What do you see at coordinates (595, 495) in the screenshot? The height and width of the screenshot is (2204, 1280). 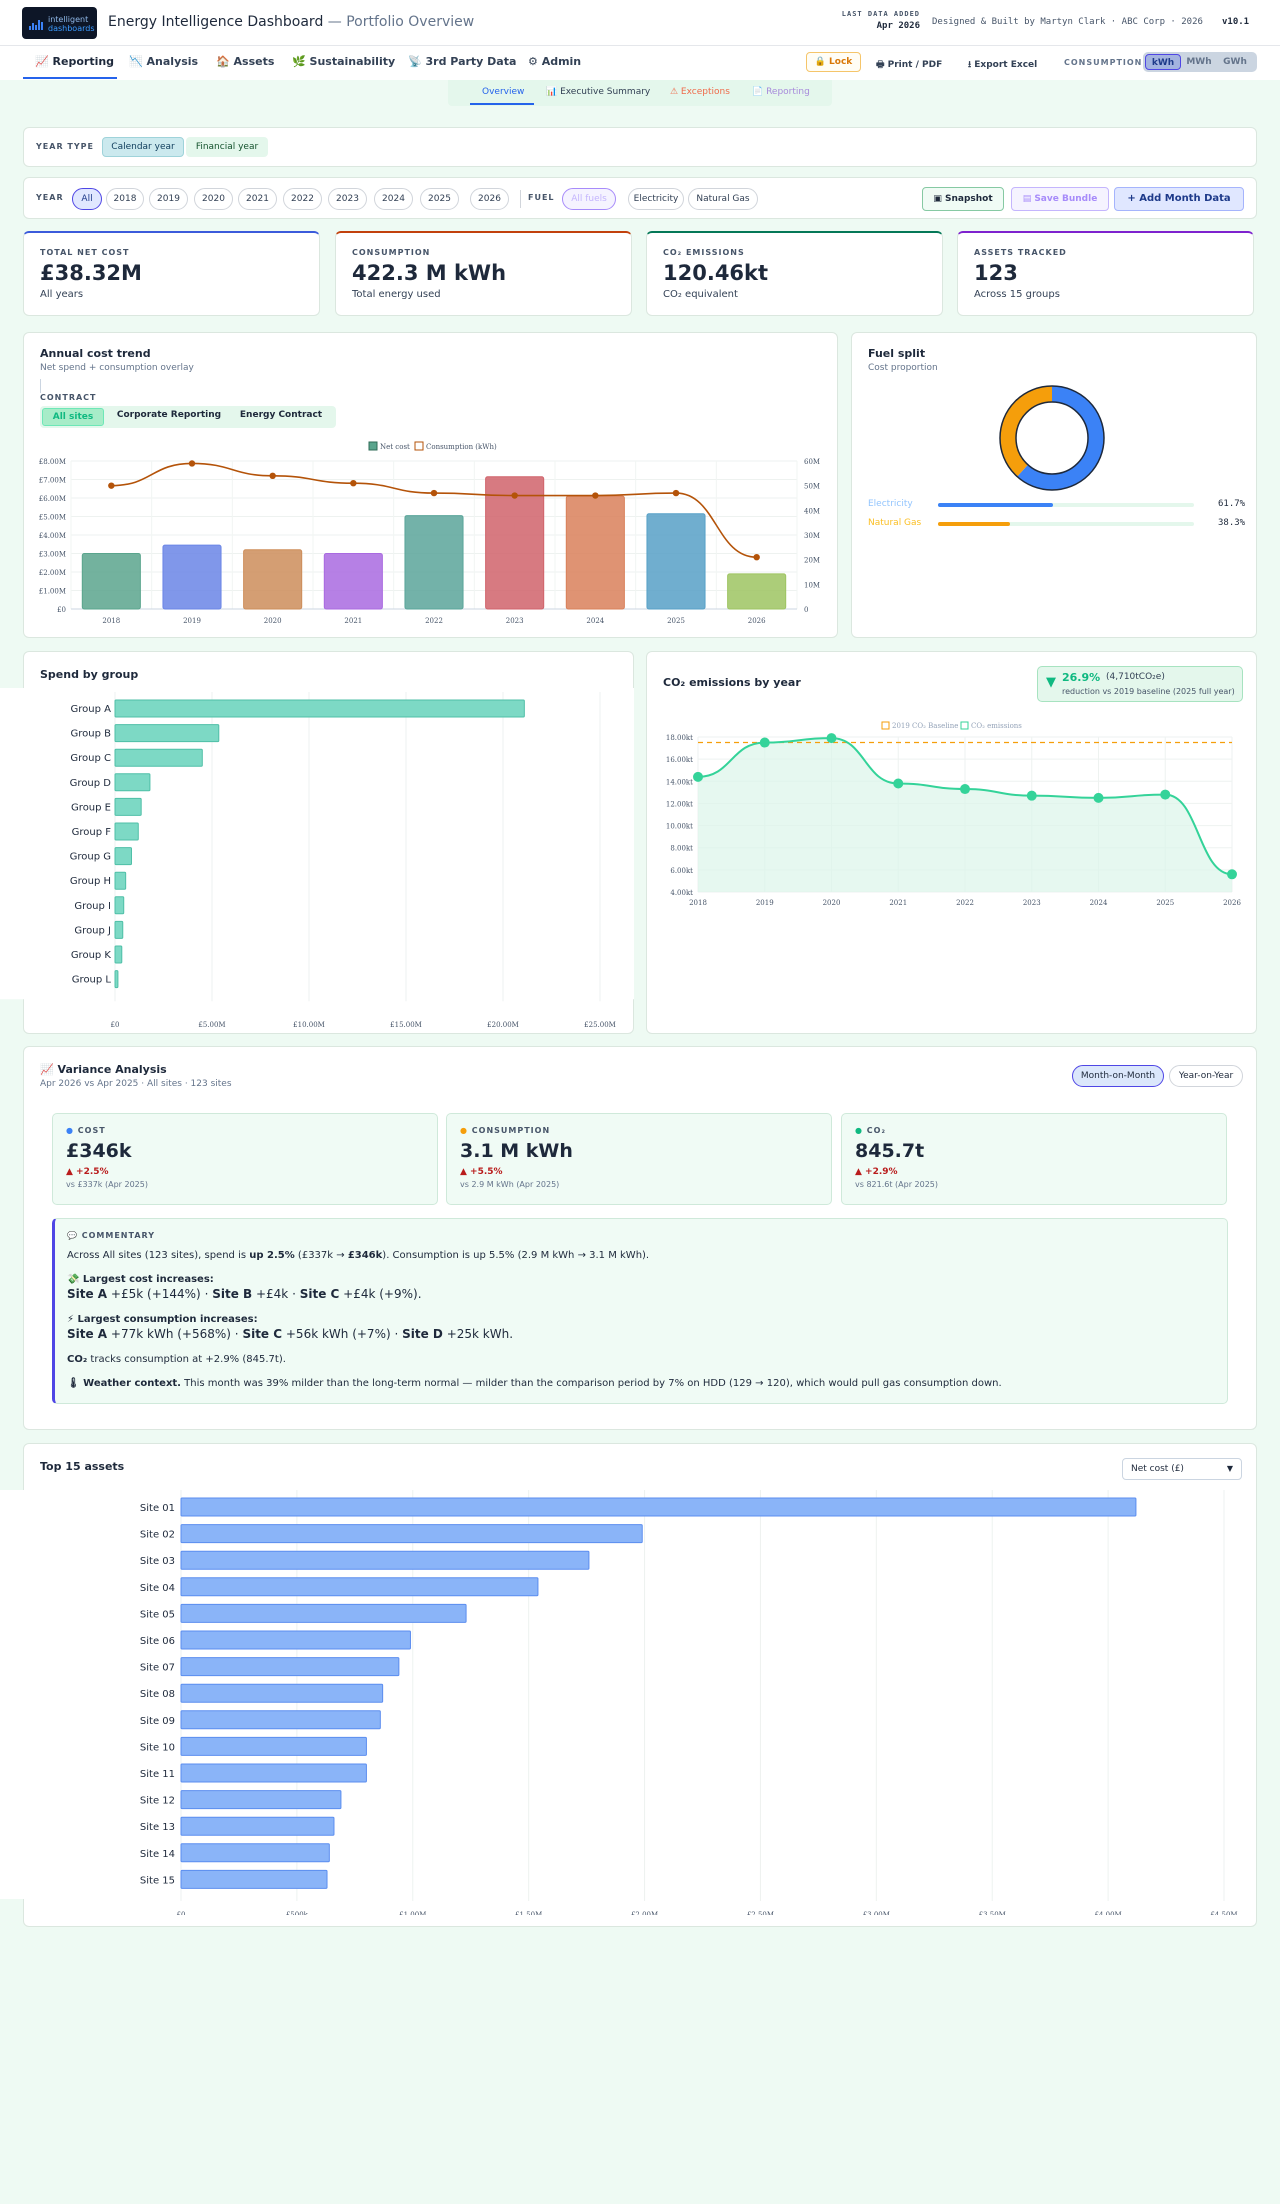 I see `consumption-point-2024` at bounding box center [595, 495].